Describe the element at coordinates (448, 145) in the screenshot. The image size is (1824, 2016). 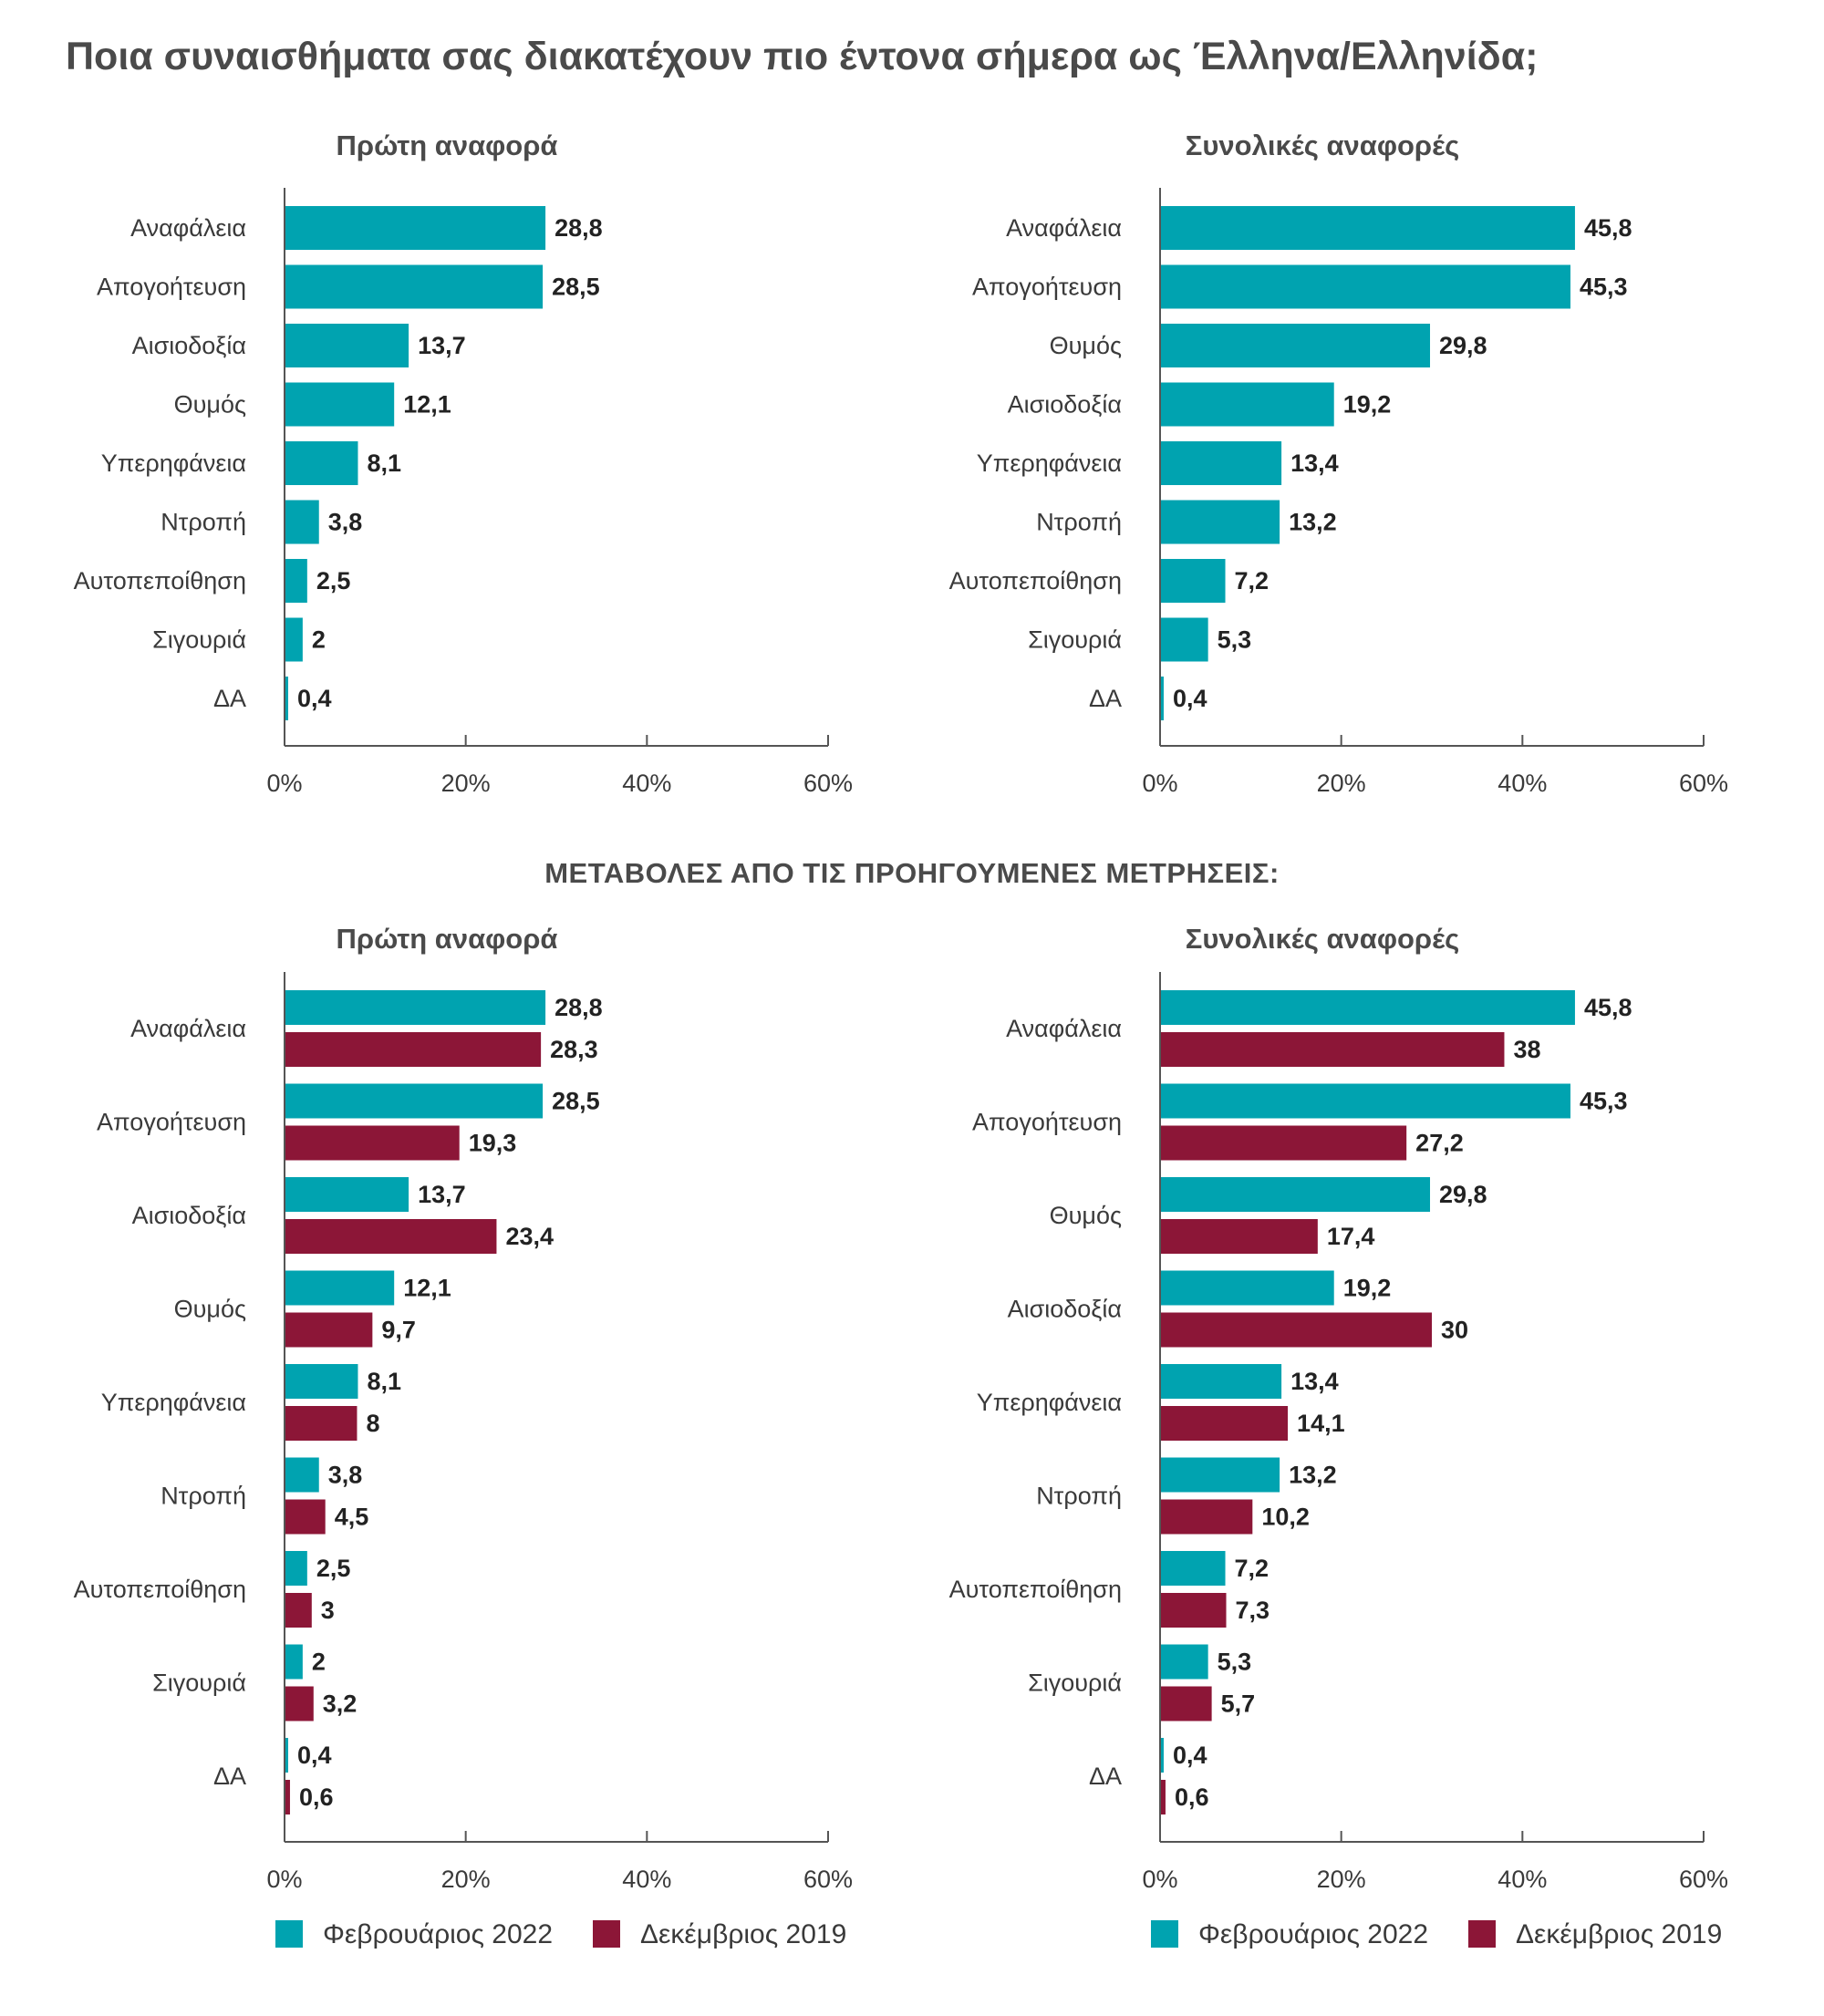
I see `chart-title: Πρώτη αναφορά` at that location.